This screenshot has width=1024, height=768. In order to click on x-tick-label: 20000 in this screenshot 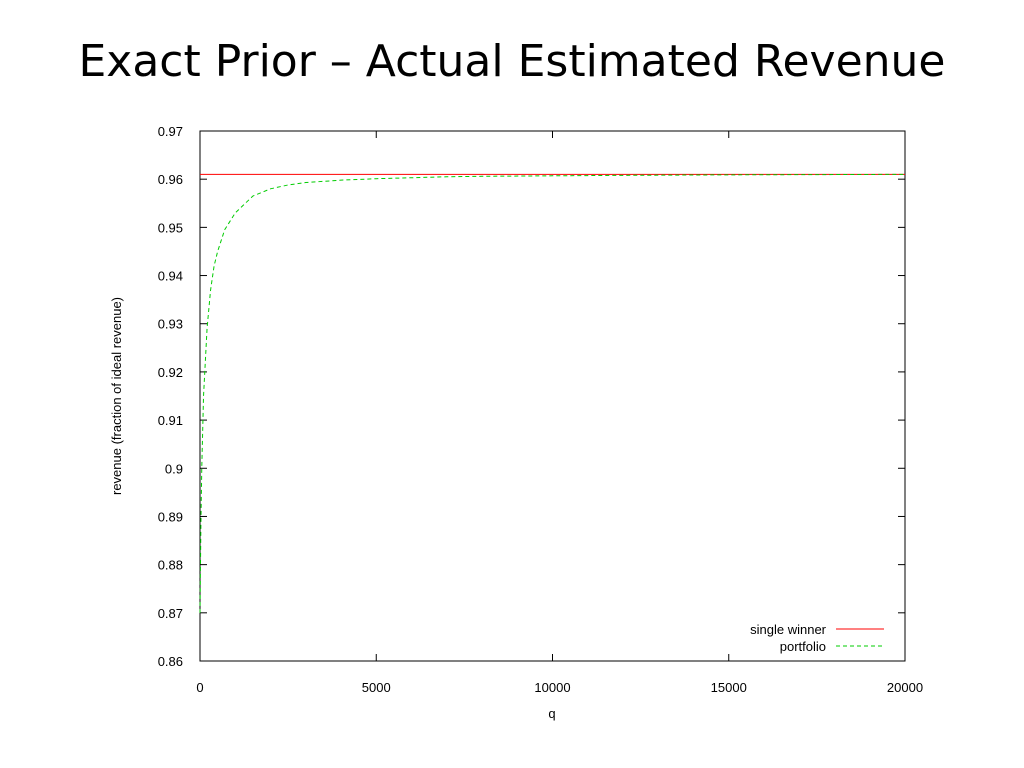, I will do `click(905, 687)`.